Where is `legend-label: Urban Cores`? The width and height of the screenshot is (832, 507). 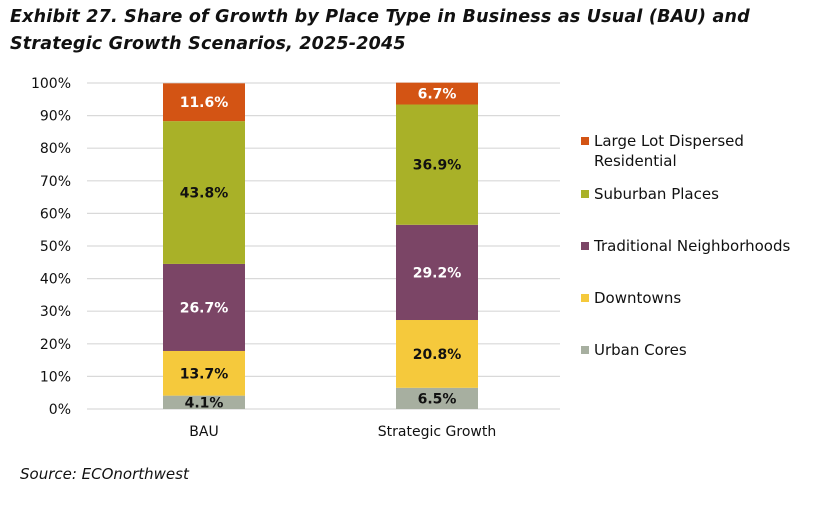
legend-label: Urban Cores is located at coordinates (640, 350).